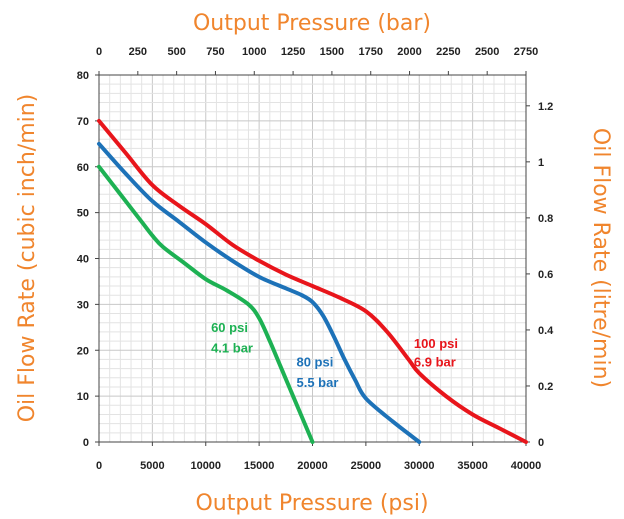  I want to click on y-right-tick-label: 0.6, so click(545, 275).